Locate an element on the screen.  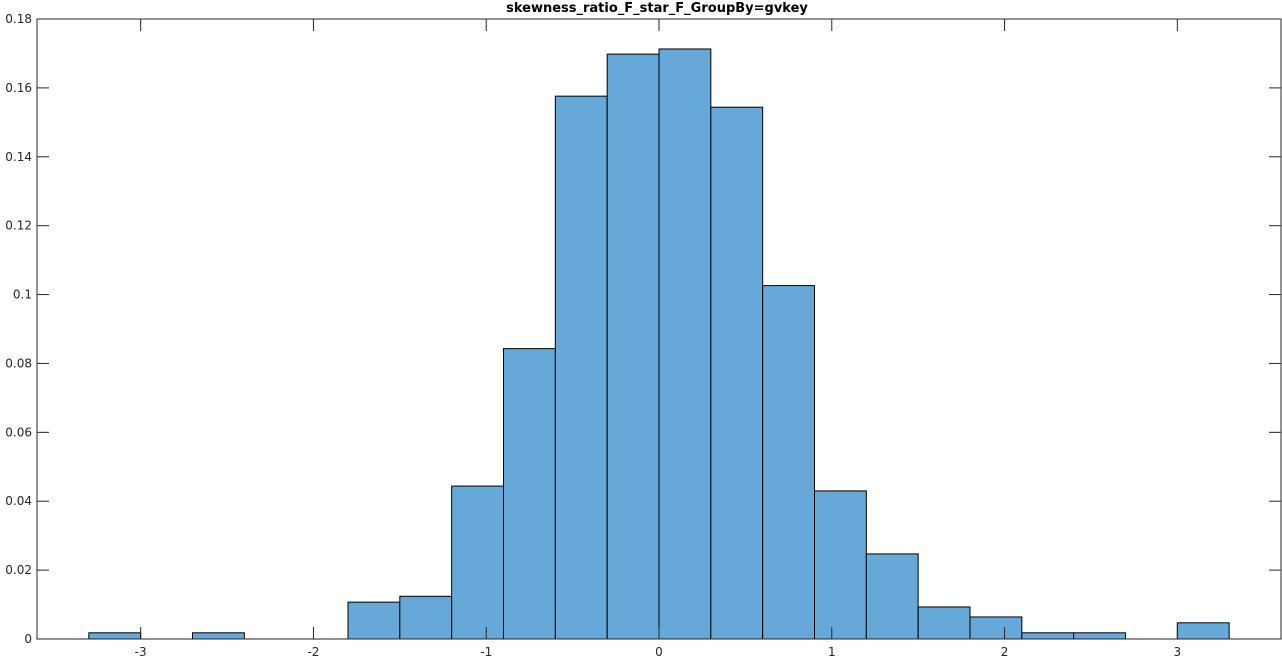
x-tick-label: 3 is located at coordinates (1178, 651).